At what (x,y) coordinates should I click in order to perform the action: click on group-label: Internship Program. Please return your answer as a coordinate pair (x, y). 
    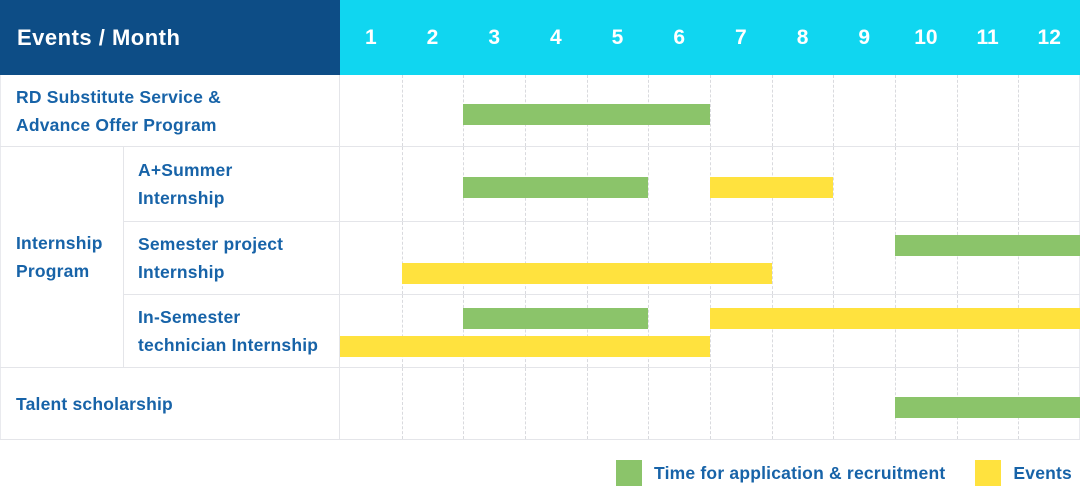
    Looking at the image, I should click on (62, 257).